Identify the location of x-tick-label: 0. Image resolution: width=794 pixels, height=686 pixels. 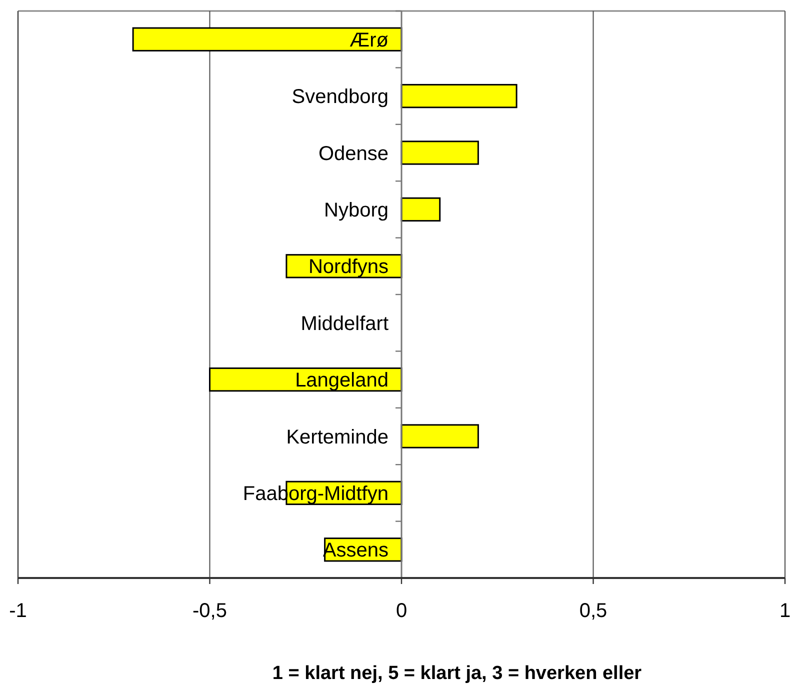
(402, 611).